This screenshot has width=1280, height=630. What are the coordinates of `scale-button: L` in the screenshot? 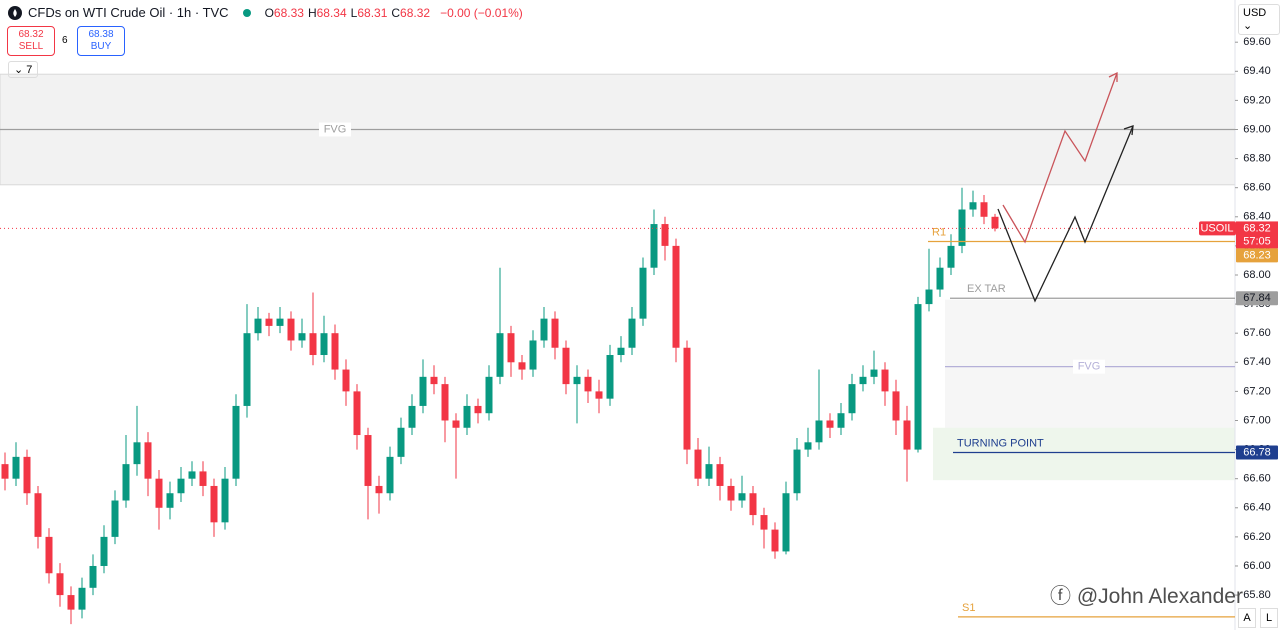 It's located at (1269, 618).